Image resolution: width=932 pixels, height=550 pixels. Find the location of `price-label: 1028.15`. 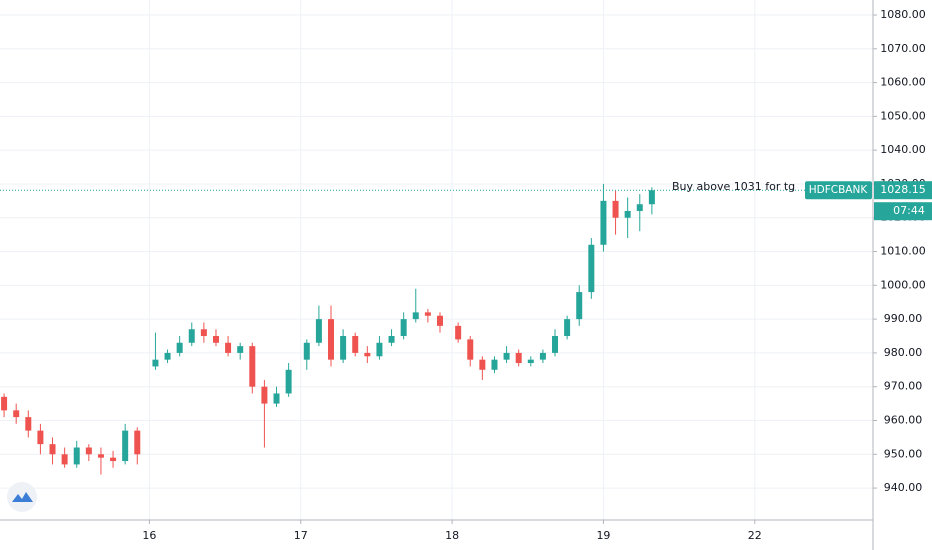

price-label: 1028.15 is located at coordinates (903, 189).